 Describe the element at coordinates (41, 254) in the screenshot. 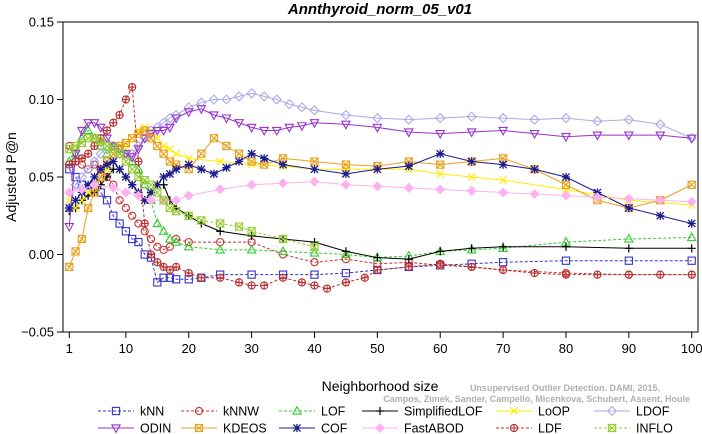

I see `y-tick-label: 0.00` at that location.